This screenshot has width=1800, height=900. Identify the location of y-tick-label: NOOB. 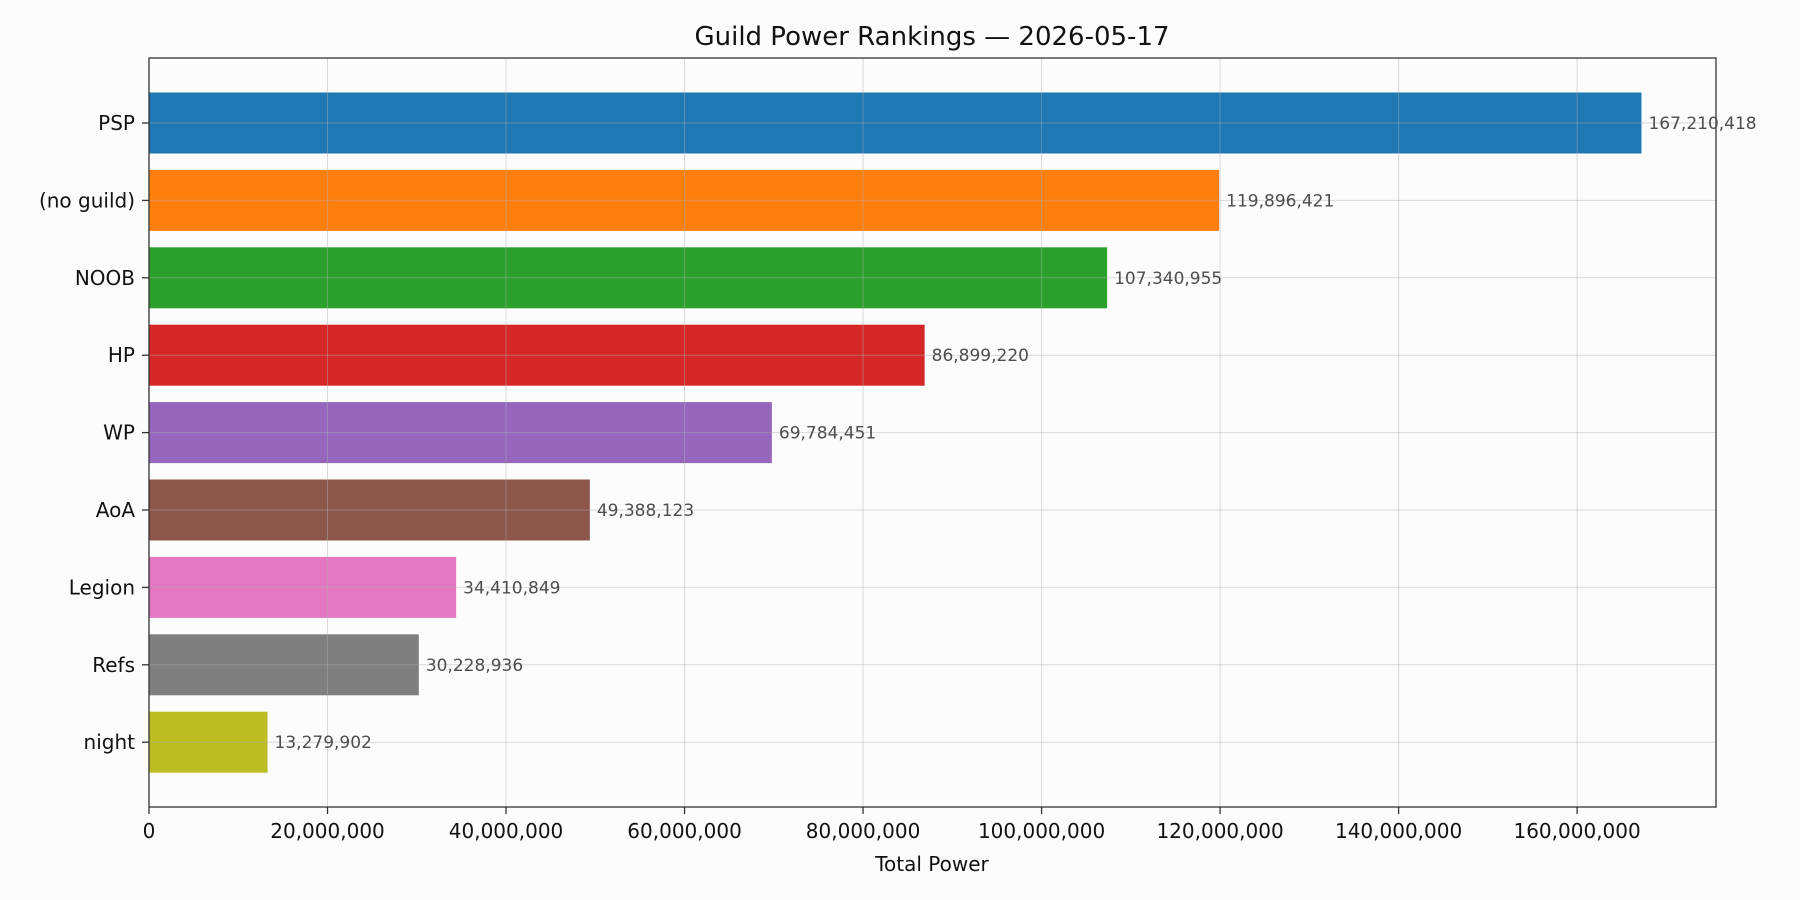
(105, 278).